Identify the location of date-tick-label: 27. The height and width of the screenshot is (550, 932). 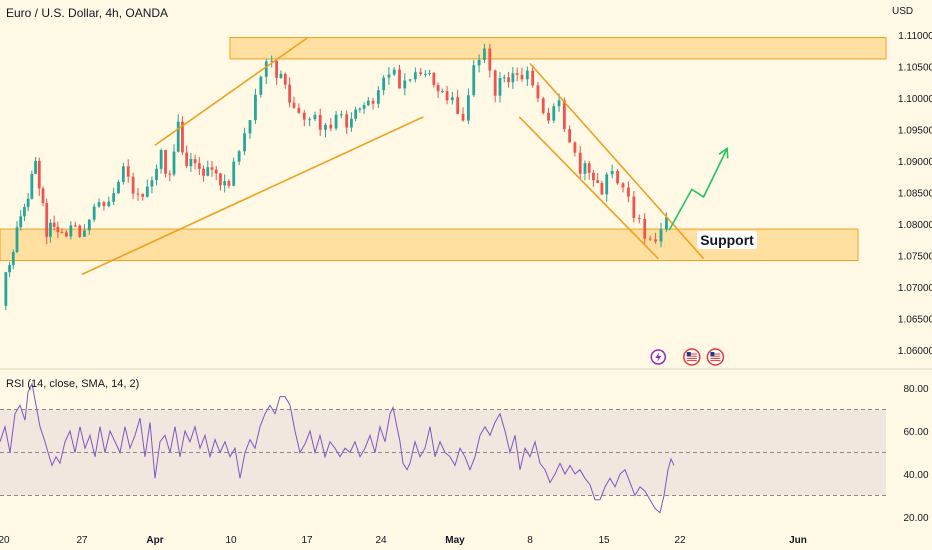
(82, 540).